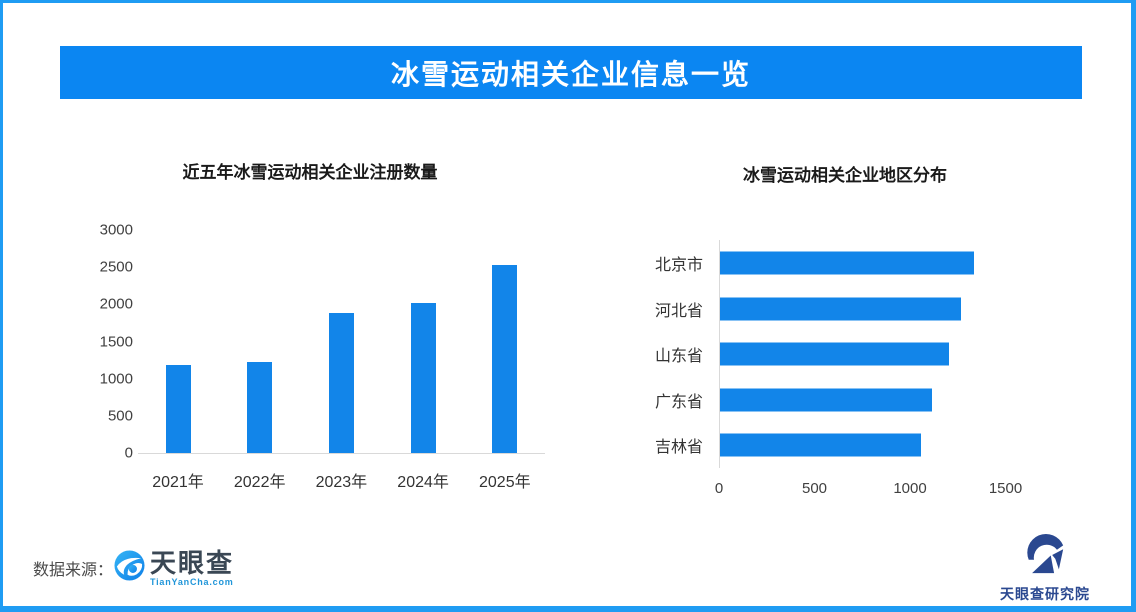  I want to click on left-chart-ytick-3000: 3000, so click(116, 230).